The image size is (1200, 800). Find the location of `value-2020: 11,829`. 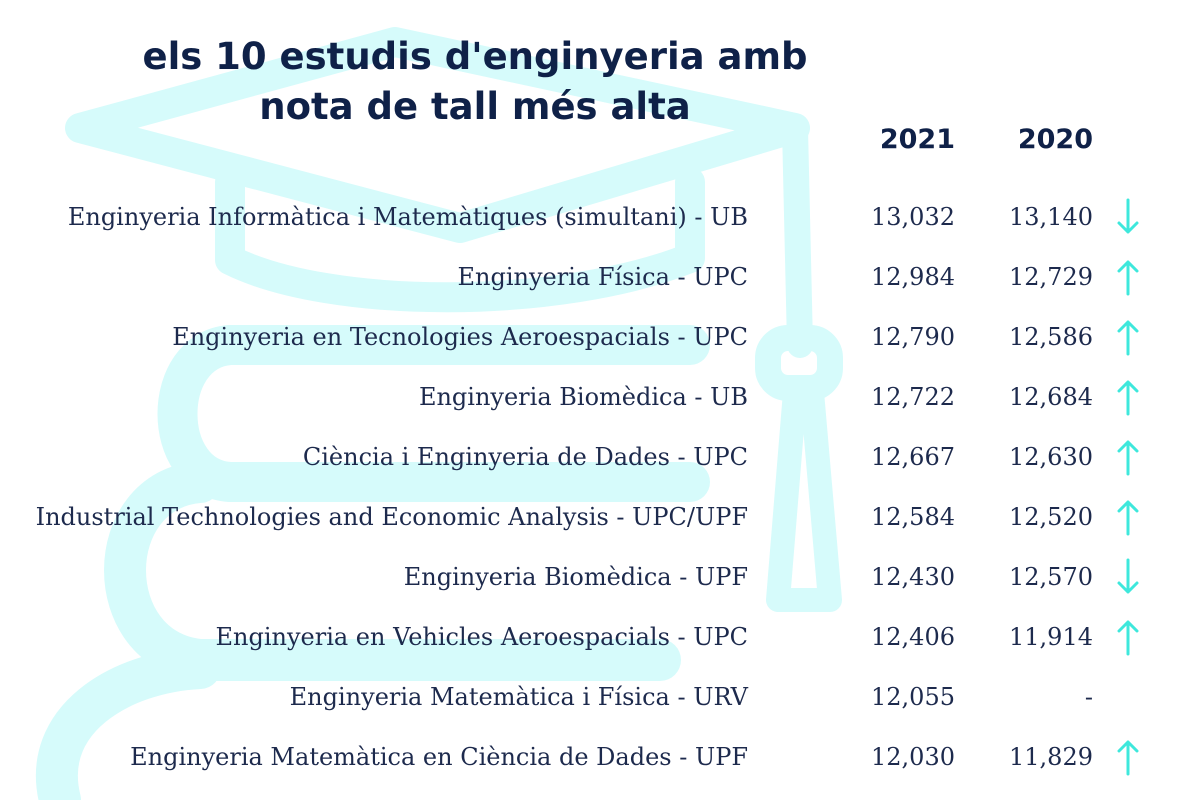

value-2020: 11,829 is located at coordinates (1051, 757).